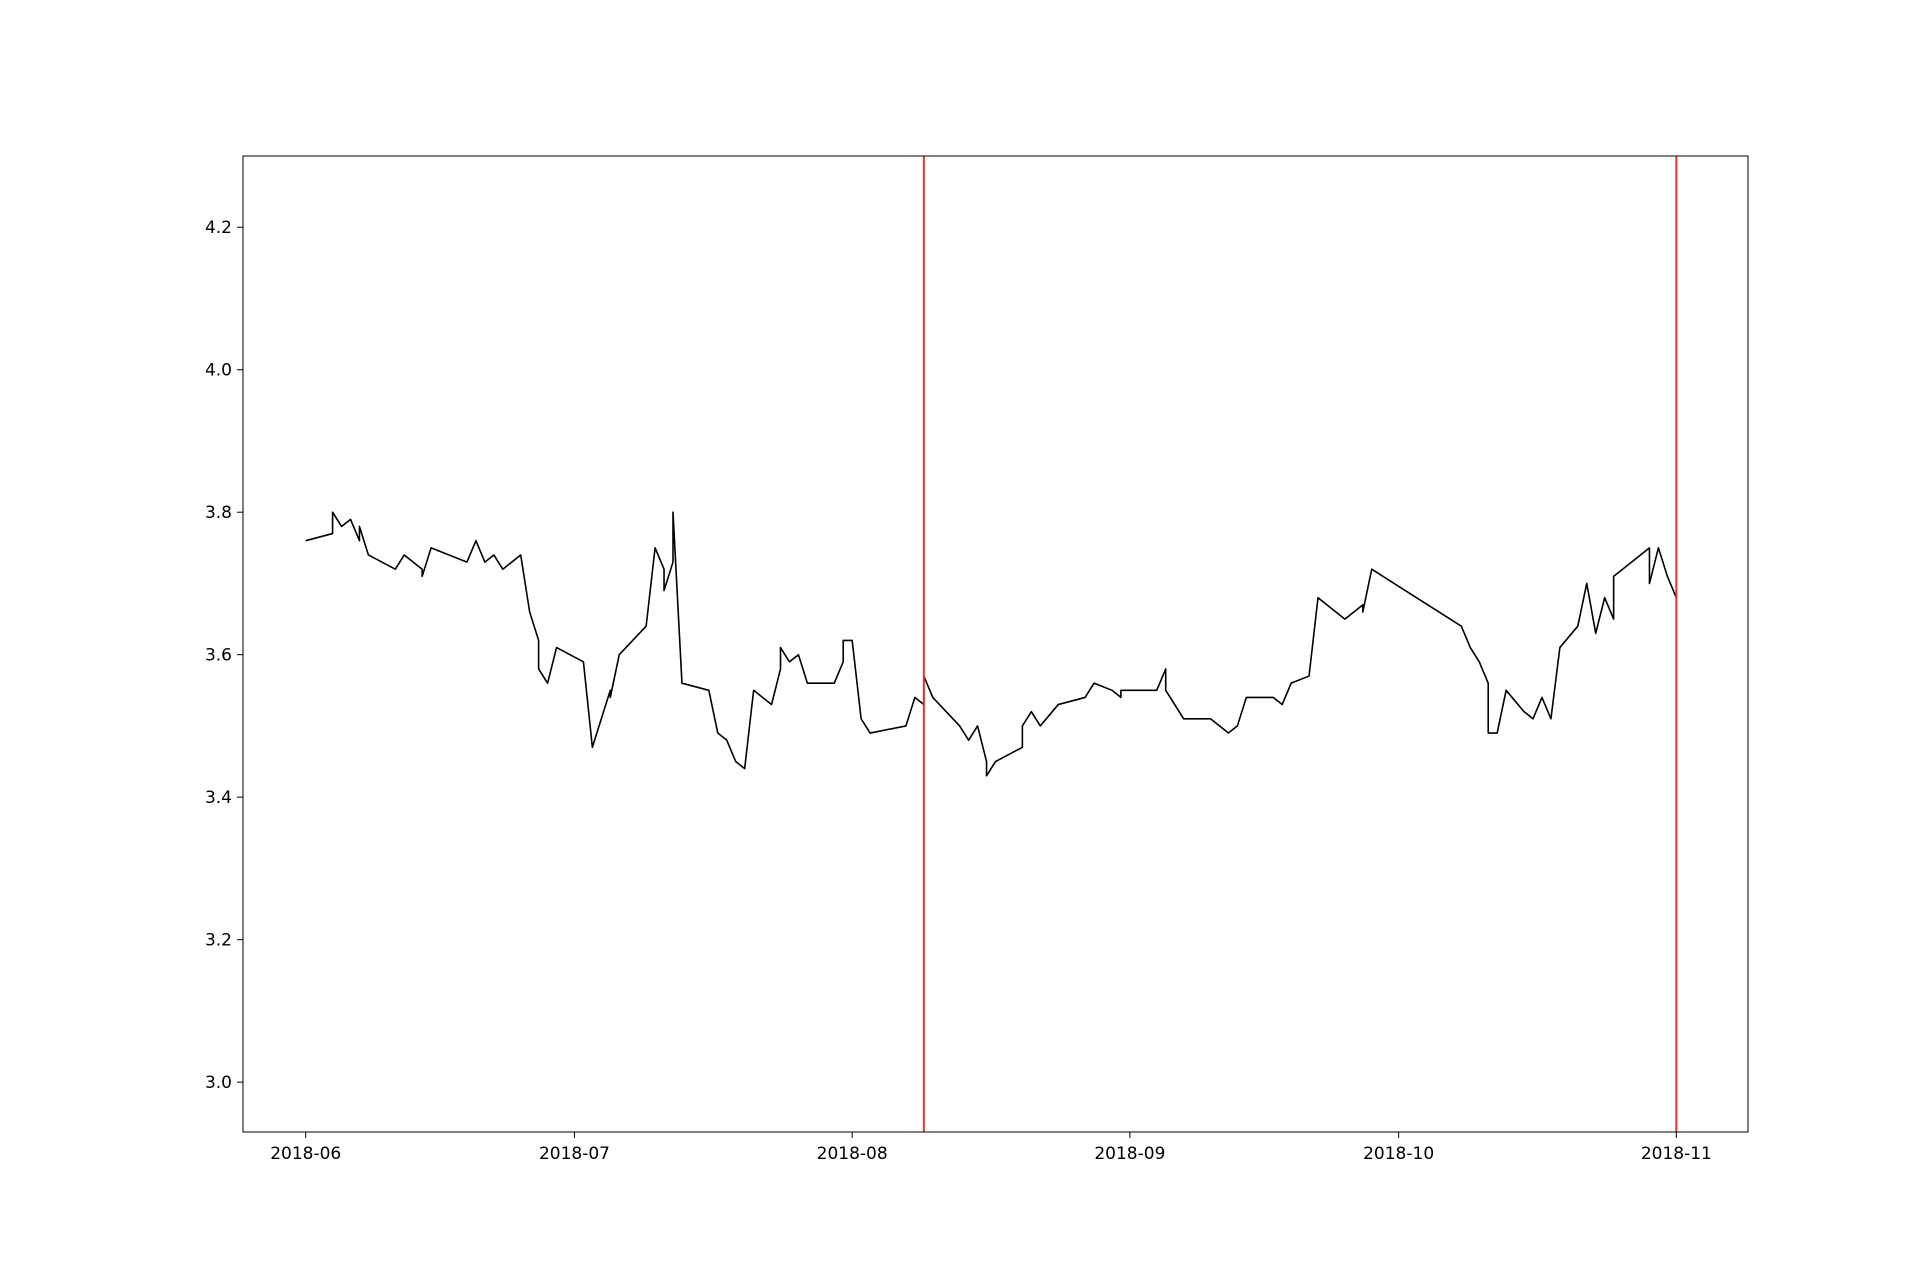 Image resolution: width=1920 pixels, height=1280 pixels. Describe the element at coordinates (574, 1154) in the screenshot. I see `x-tick-label: 2018-07` at that location.